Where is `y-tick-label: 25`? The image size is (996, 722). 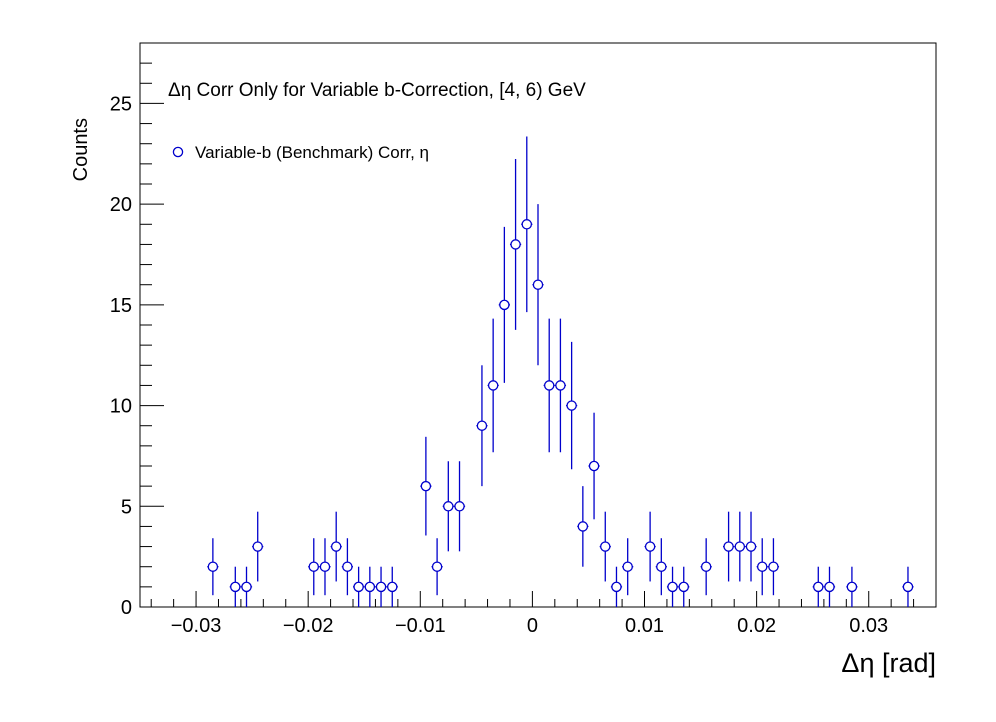 y-tick-label: 25 is located at coordinates (121, 104).